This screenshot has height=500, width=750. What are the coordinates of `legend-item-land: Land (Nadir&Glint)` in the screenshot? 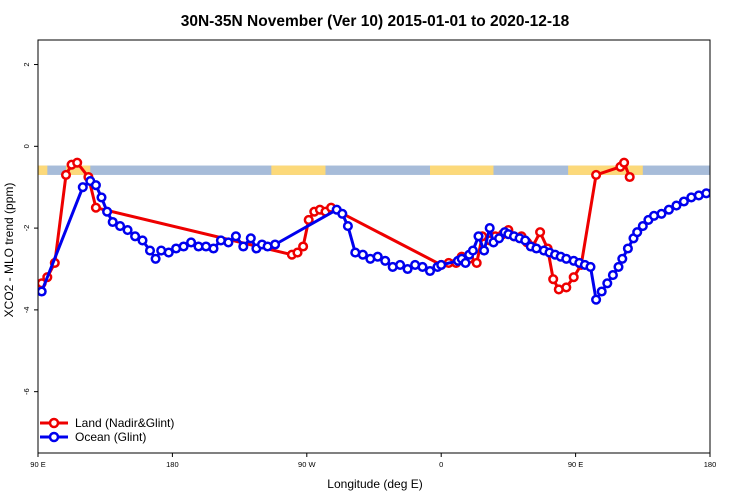 It's located at (107, 423).